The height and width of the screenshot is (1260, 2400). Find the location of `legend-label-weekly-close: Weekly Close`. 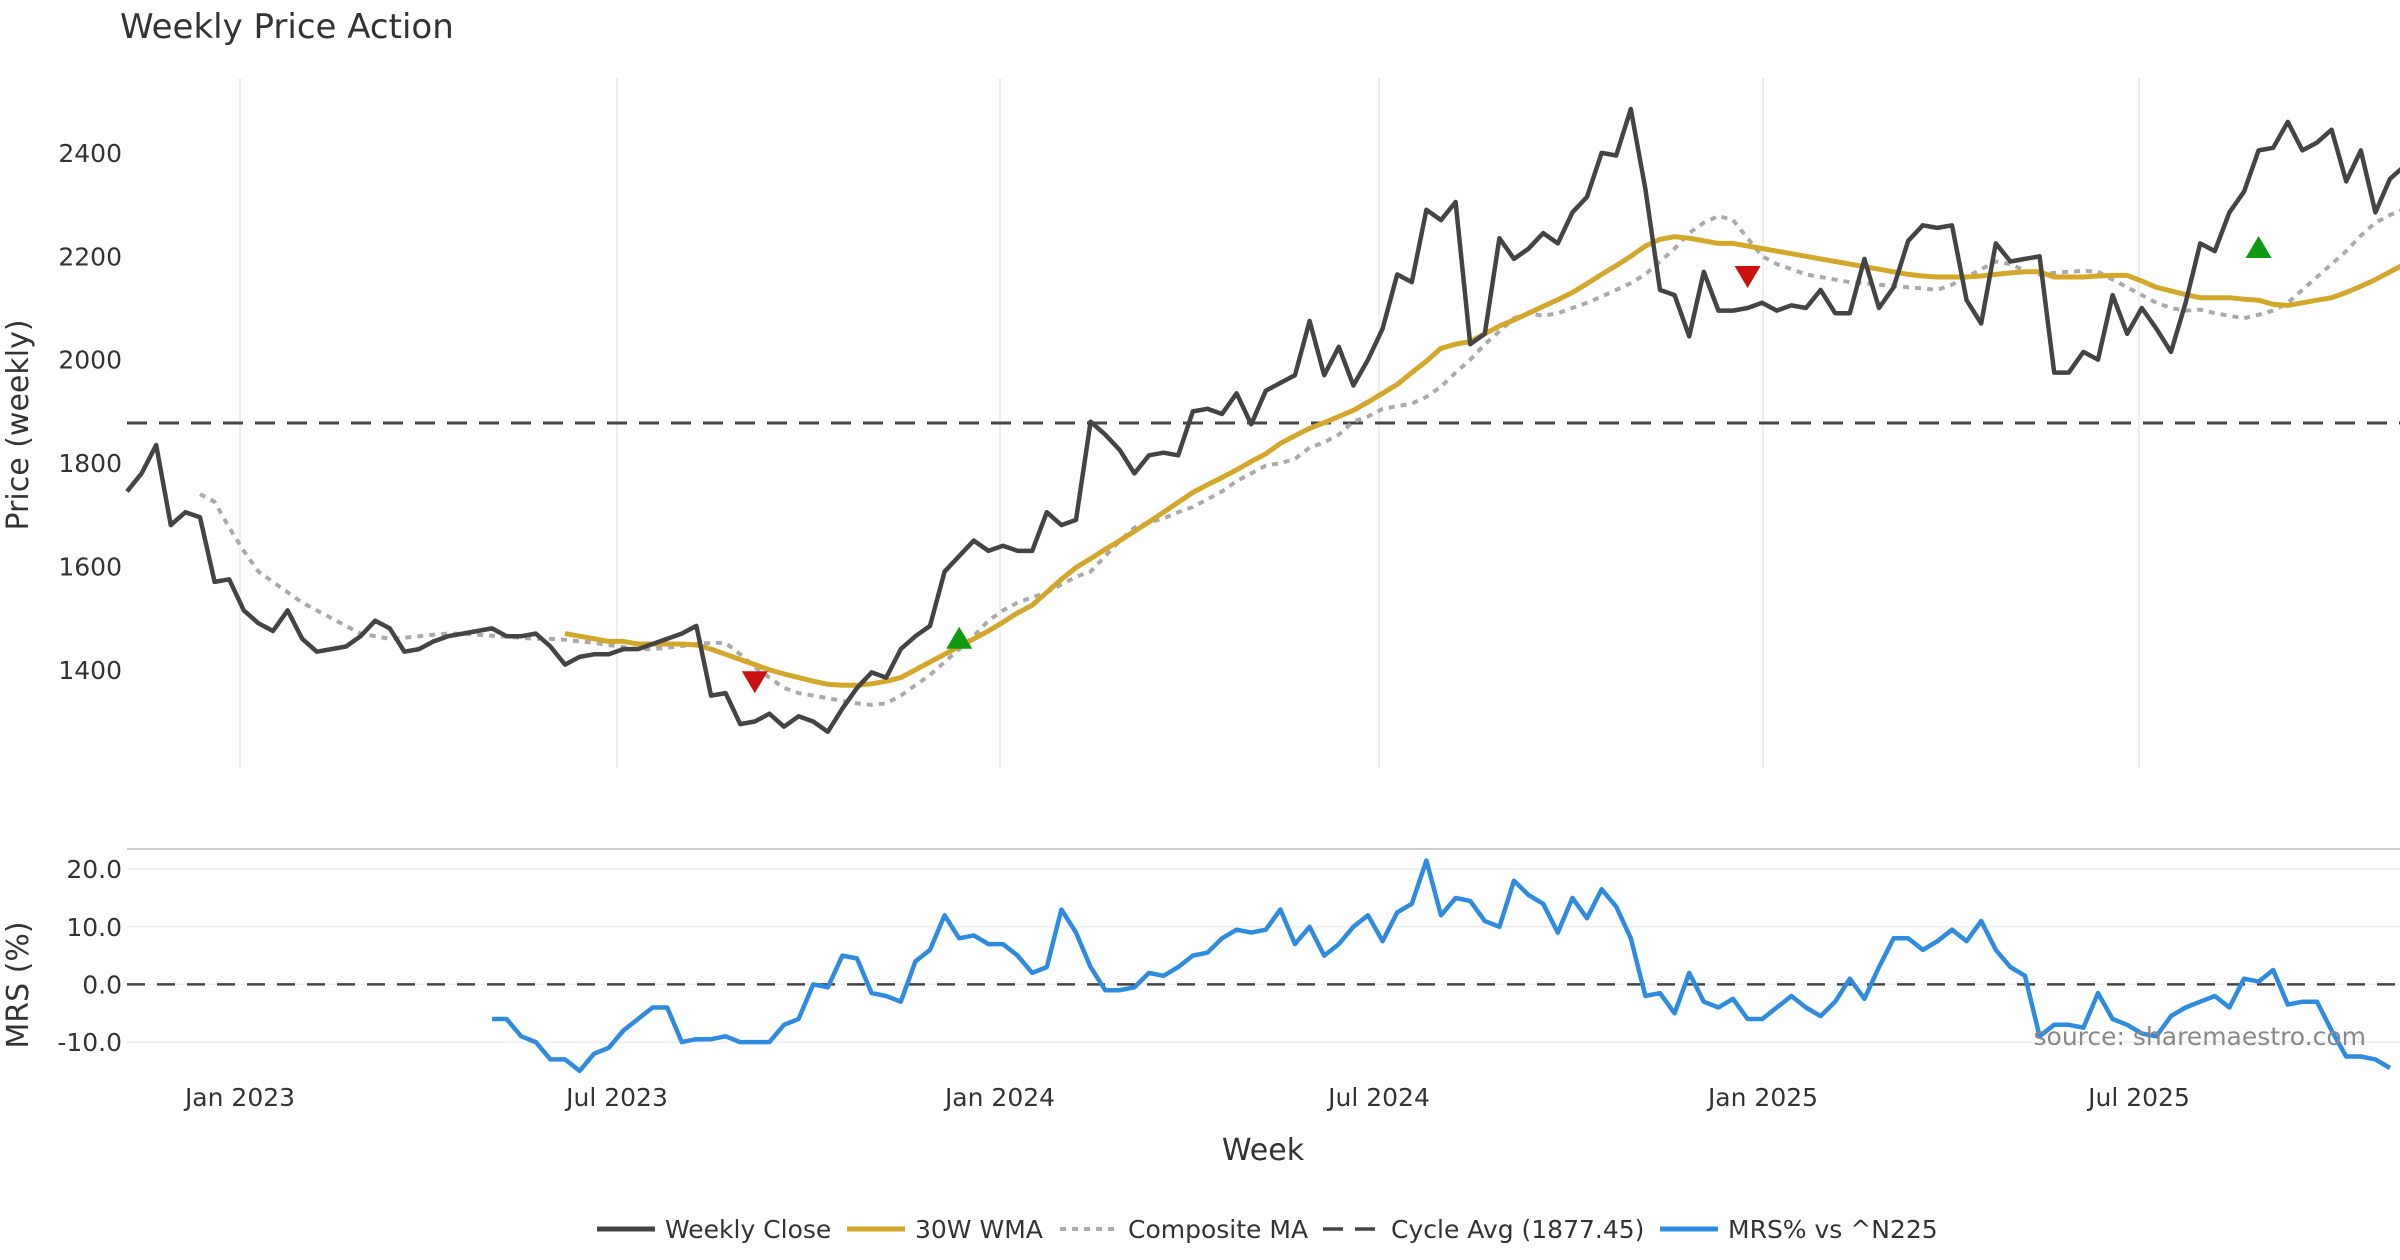

legend-label-weekly-close: Weekly Close is located at coordinates (748, 1229).